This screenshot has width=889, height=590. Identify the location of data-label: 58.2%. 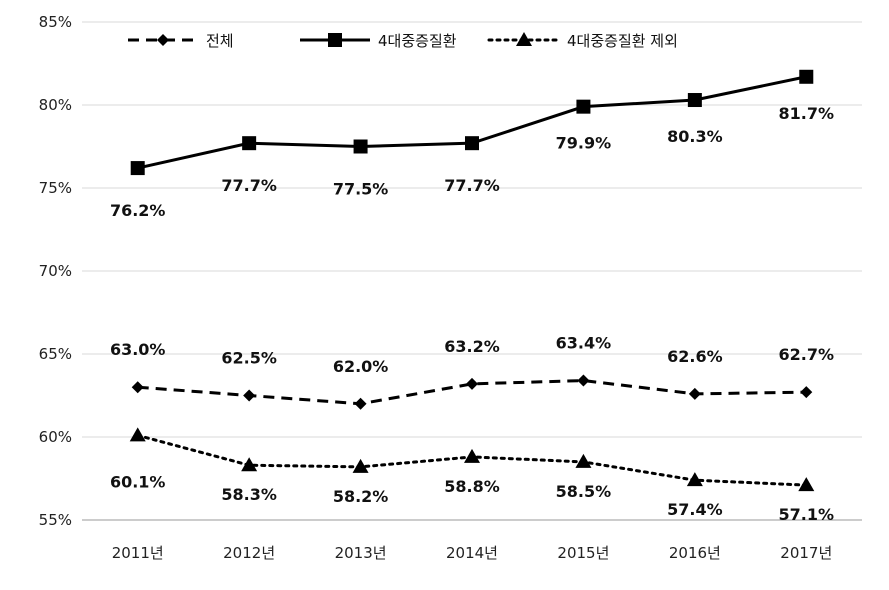
(361, 496).